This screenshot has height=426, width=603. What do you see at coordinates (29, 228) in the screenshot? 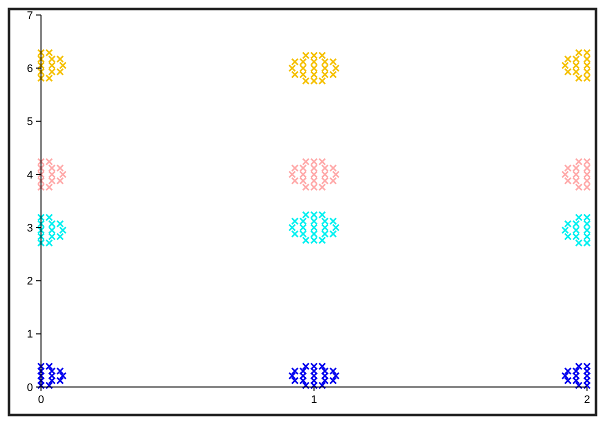
I see `y-tick-label: 3` at bounding box center [29, 228].